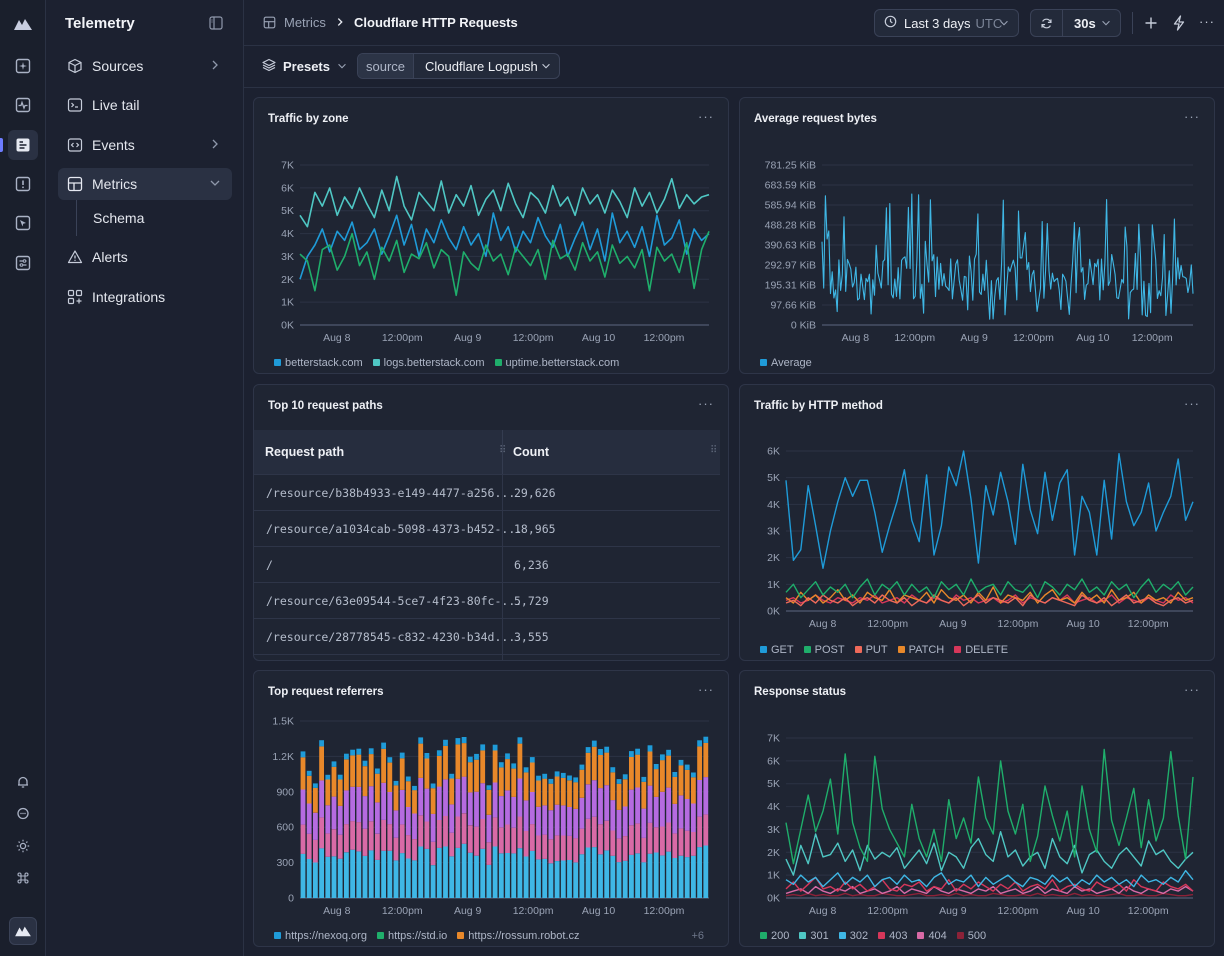 This screenshot has height=956, width=1224. What do you see at coordinates (23, 846) in the screenshot?
I see `theme-sun-icon` at bounding box center [23, 846].